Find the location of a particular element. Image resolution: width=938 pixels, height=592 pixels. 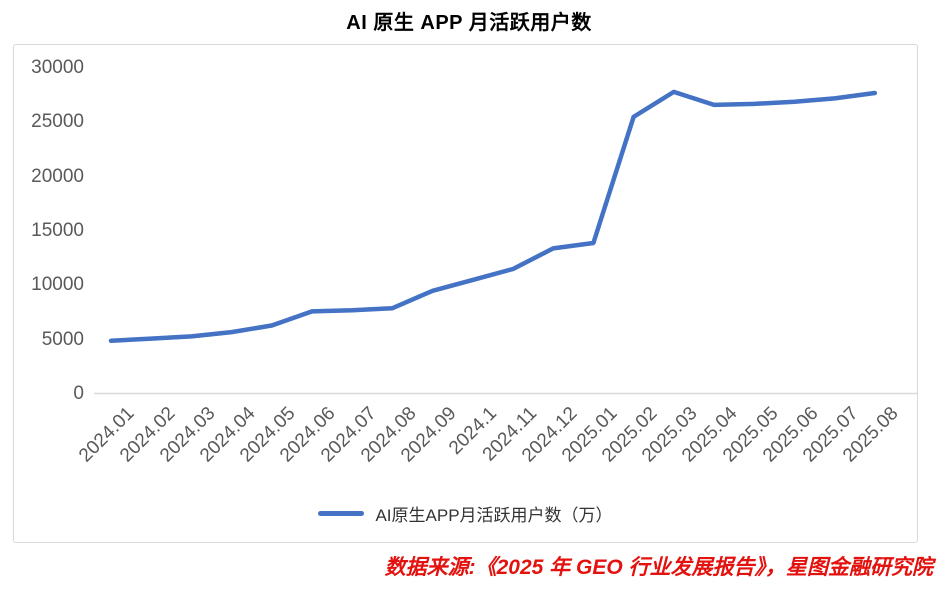

chart-title: AI 原生 APP 月活跃用户数 is located at coordinates (469, 23).